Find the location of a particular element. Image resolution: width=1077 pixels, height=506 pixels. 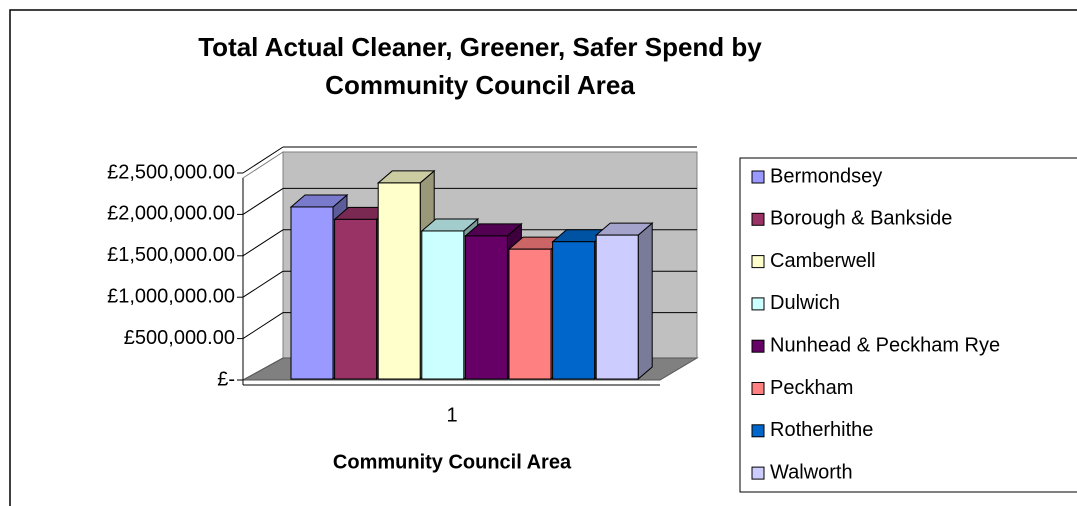

bar-side is located at coordinates (645, 301).